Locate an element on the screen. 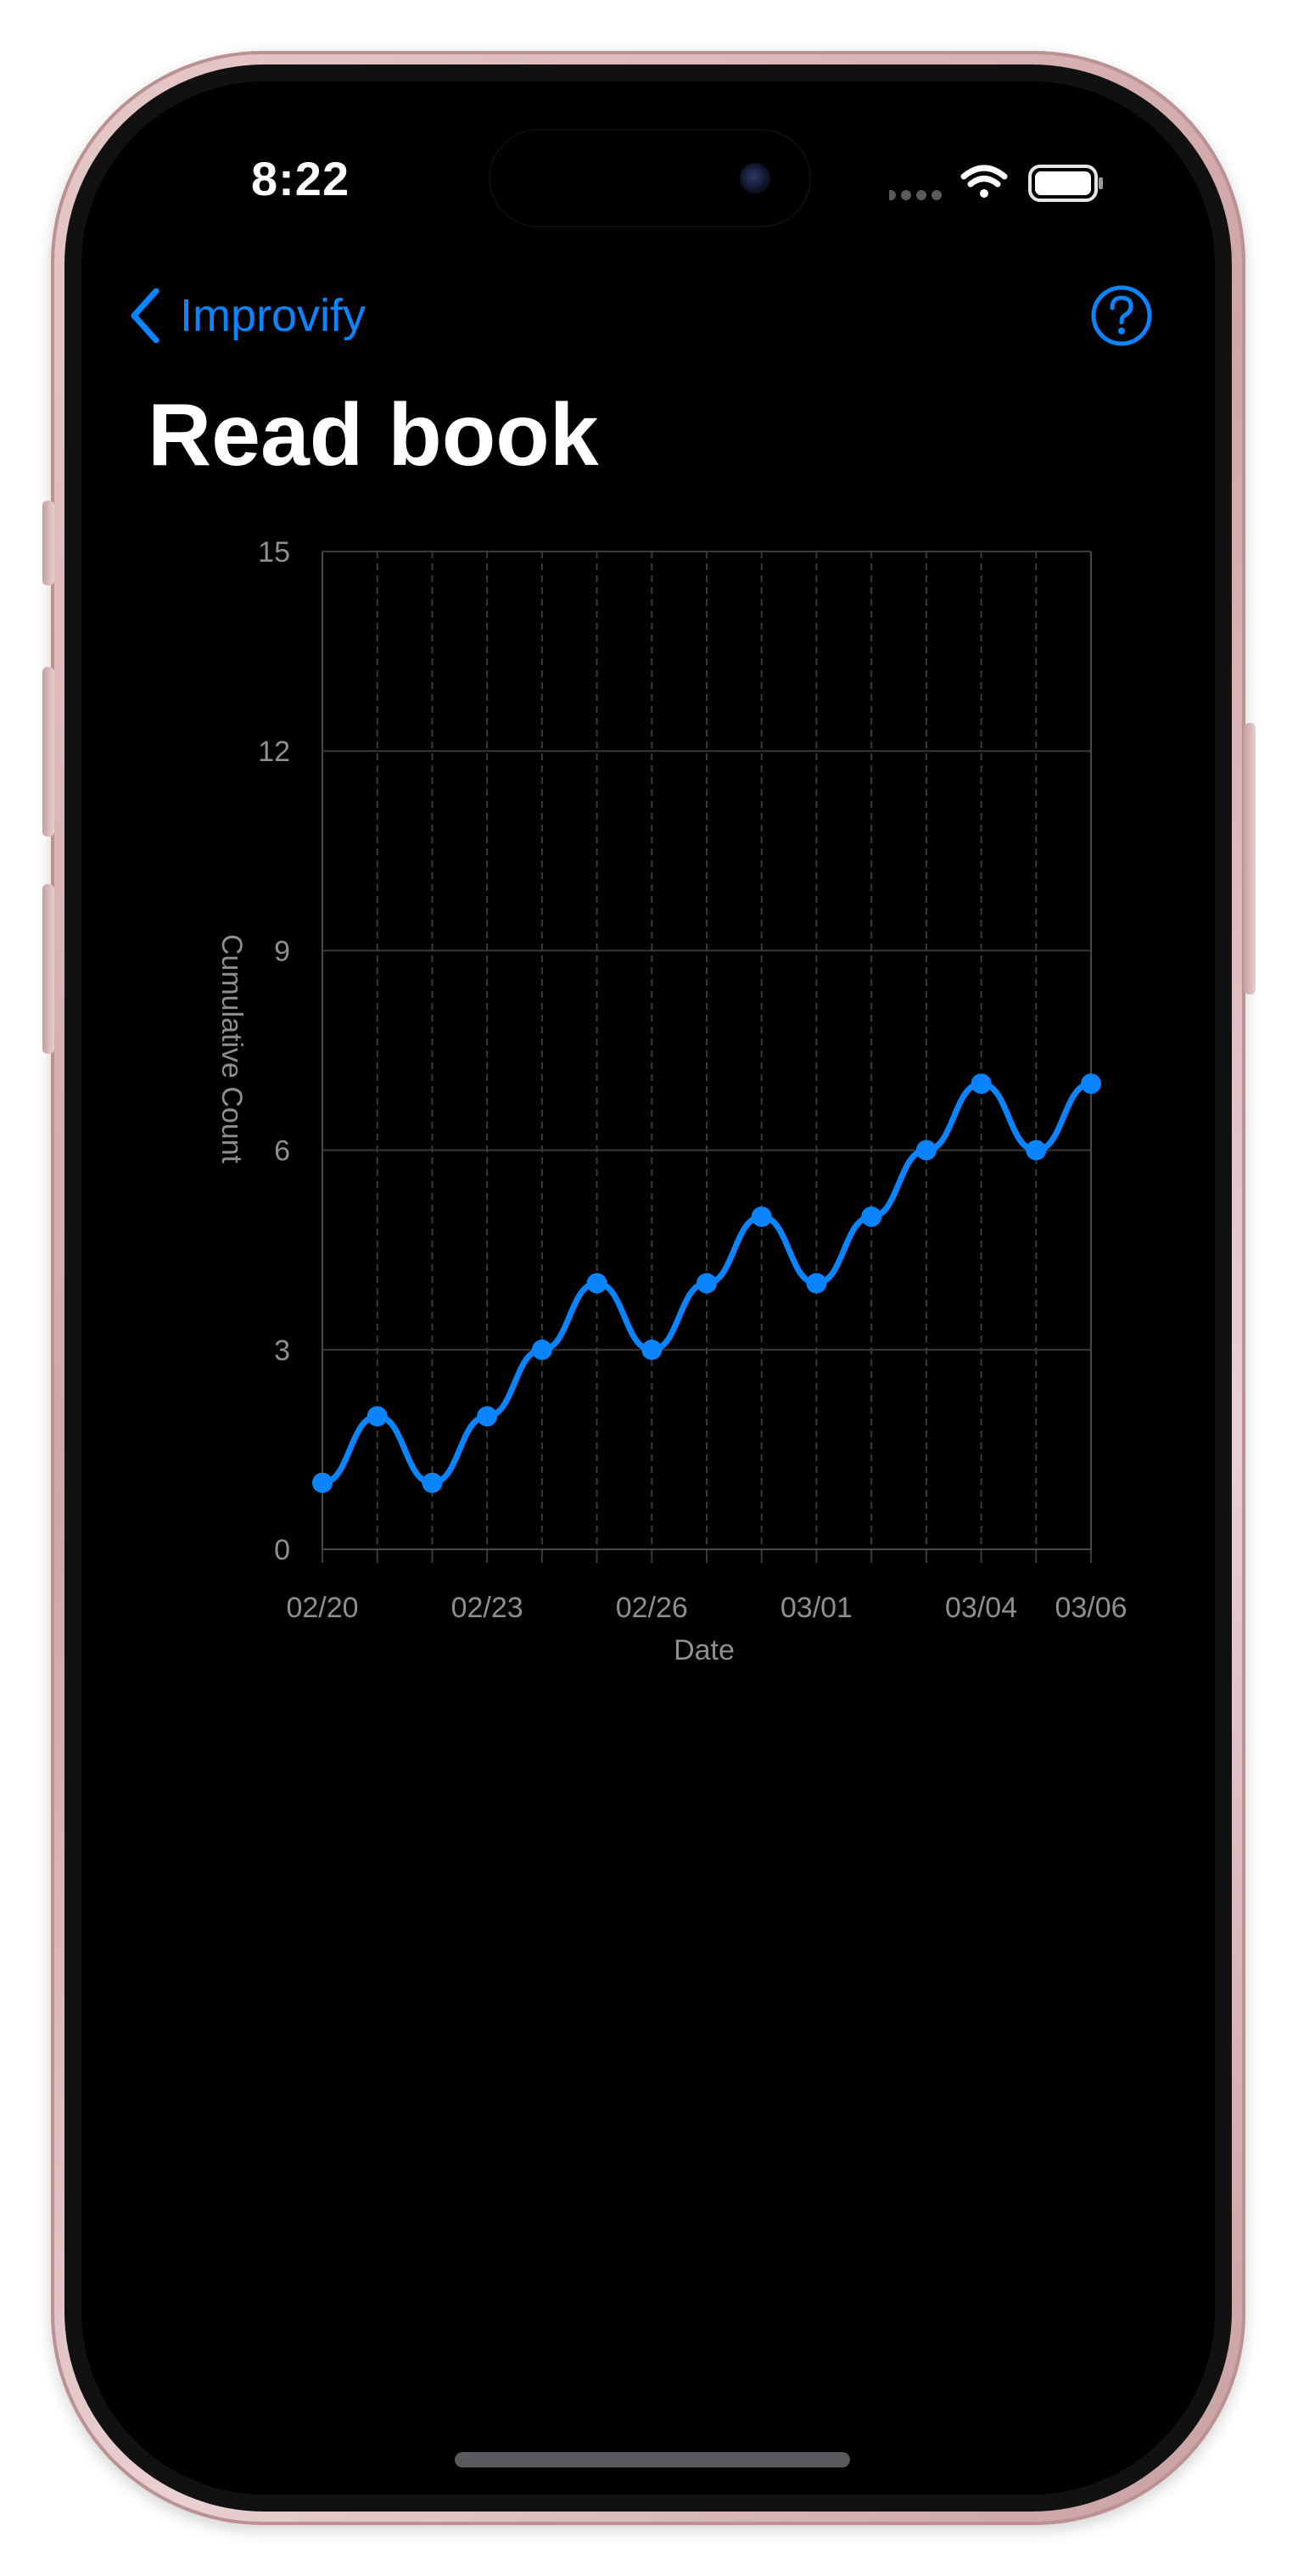  action-button is located at coordinates (48, 543).